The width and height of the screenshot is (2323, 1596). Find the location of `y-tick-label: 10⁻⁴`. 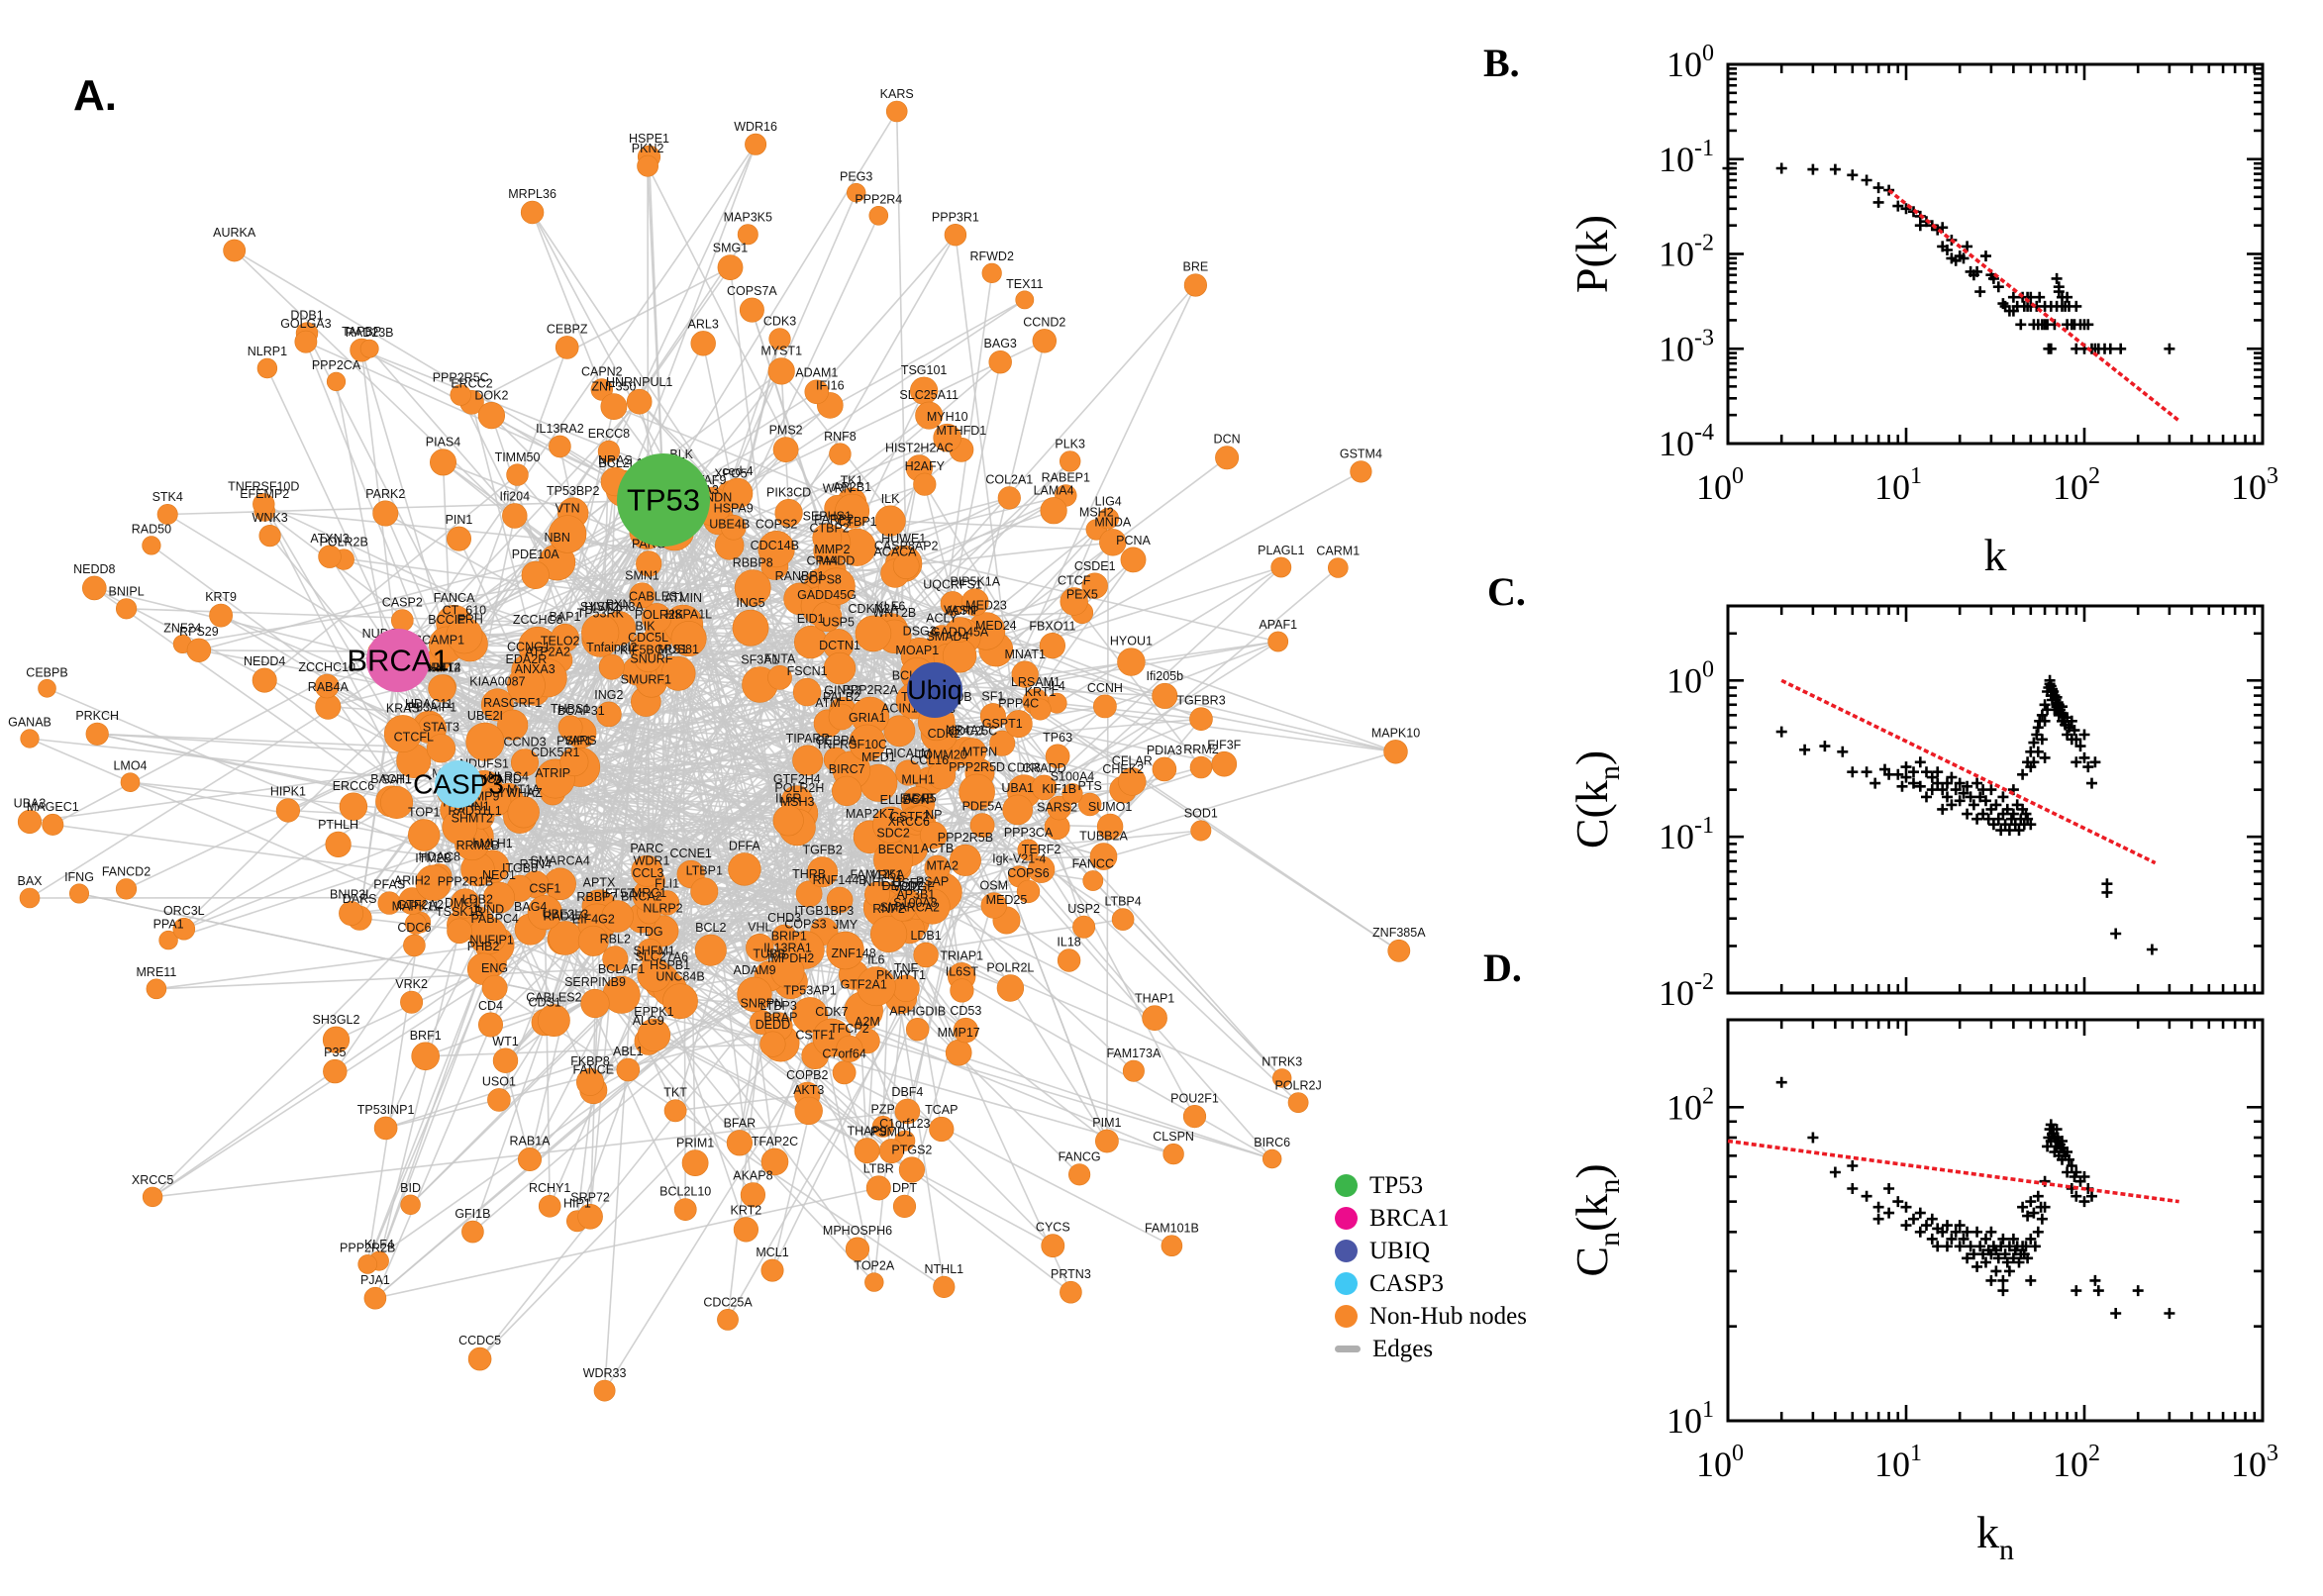

y-tick-label: 10⁻⁴ is located at coordinates (1687, 441).